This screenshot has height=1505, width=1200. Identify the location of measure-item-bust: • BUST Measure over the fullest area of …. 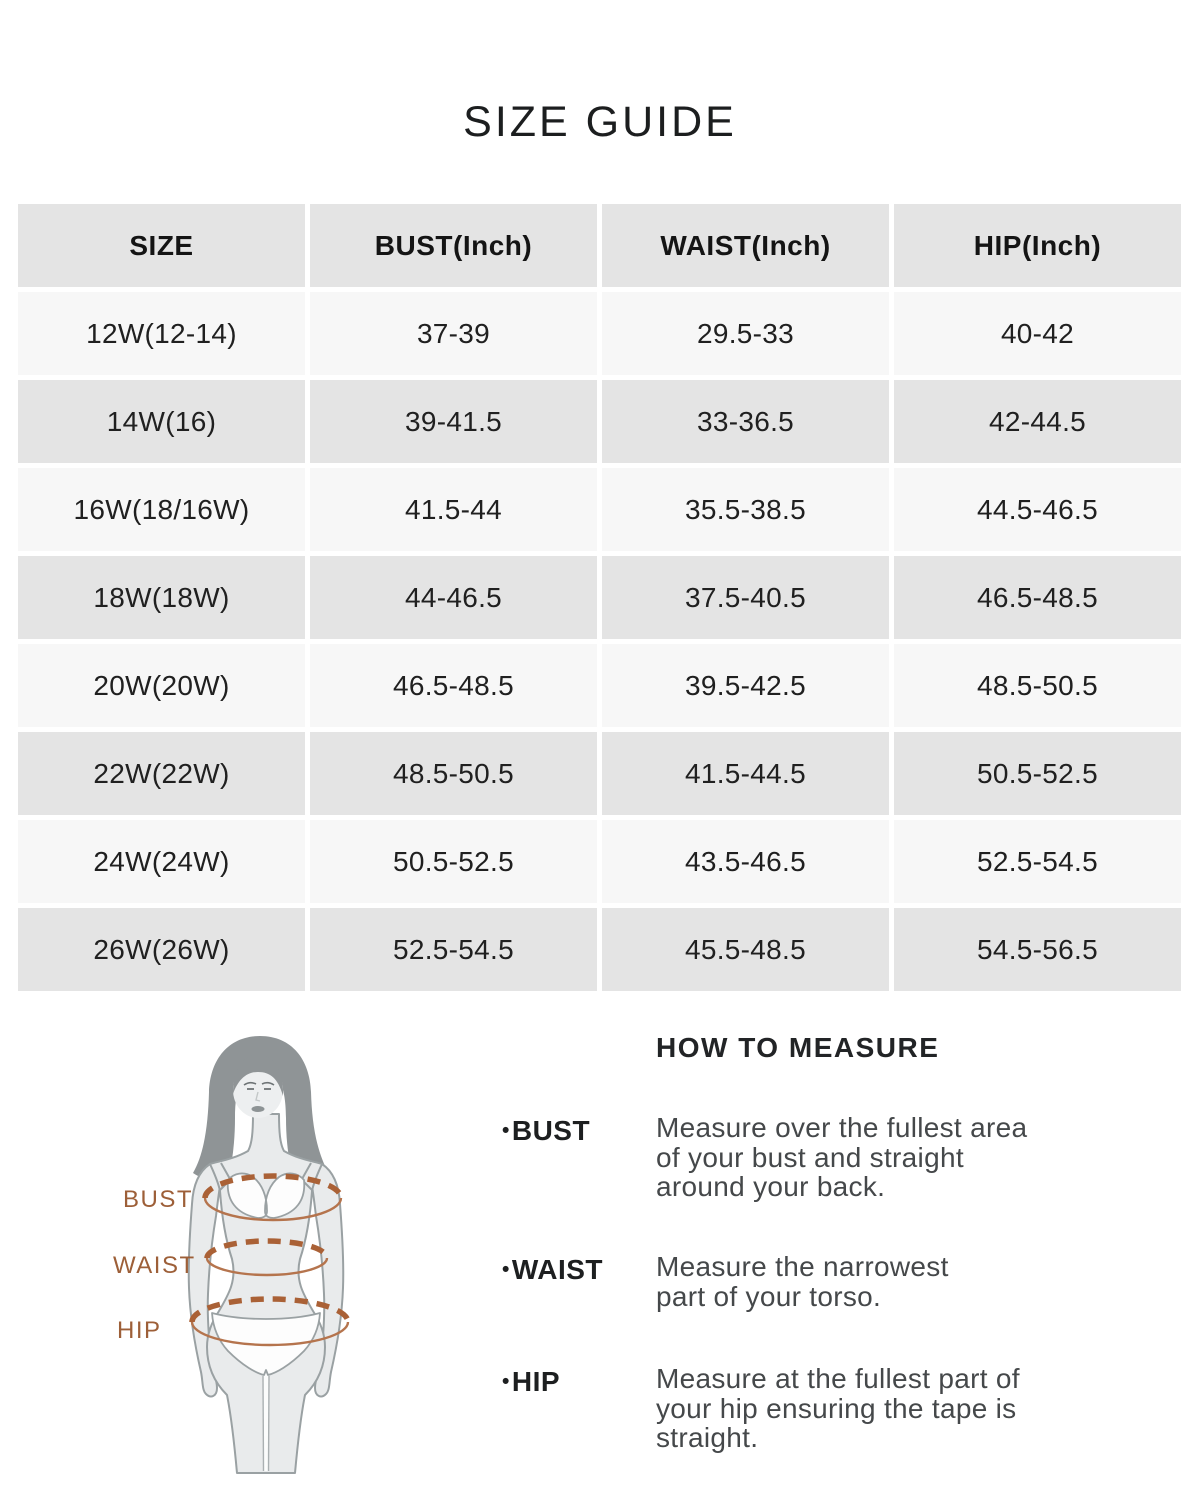
(849, 1157).